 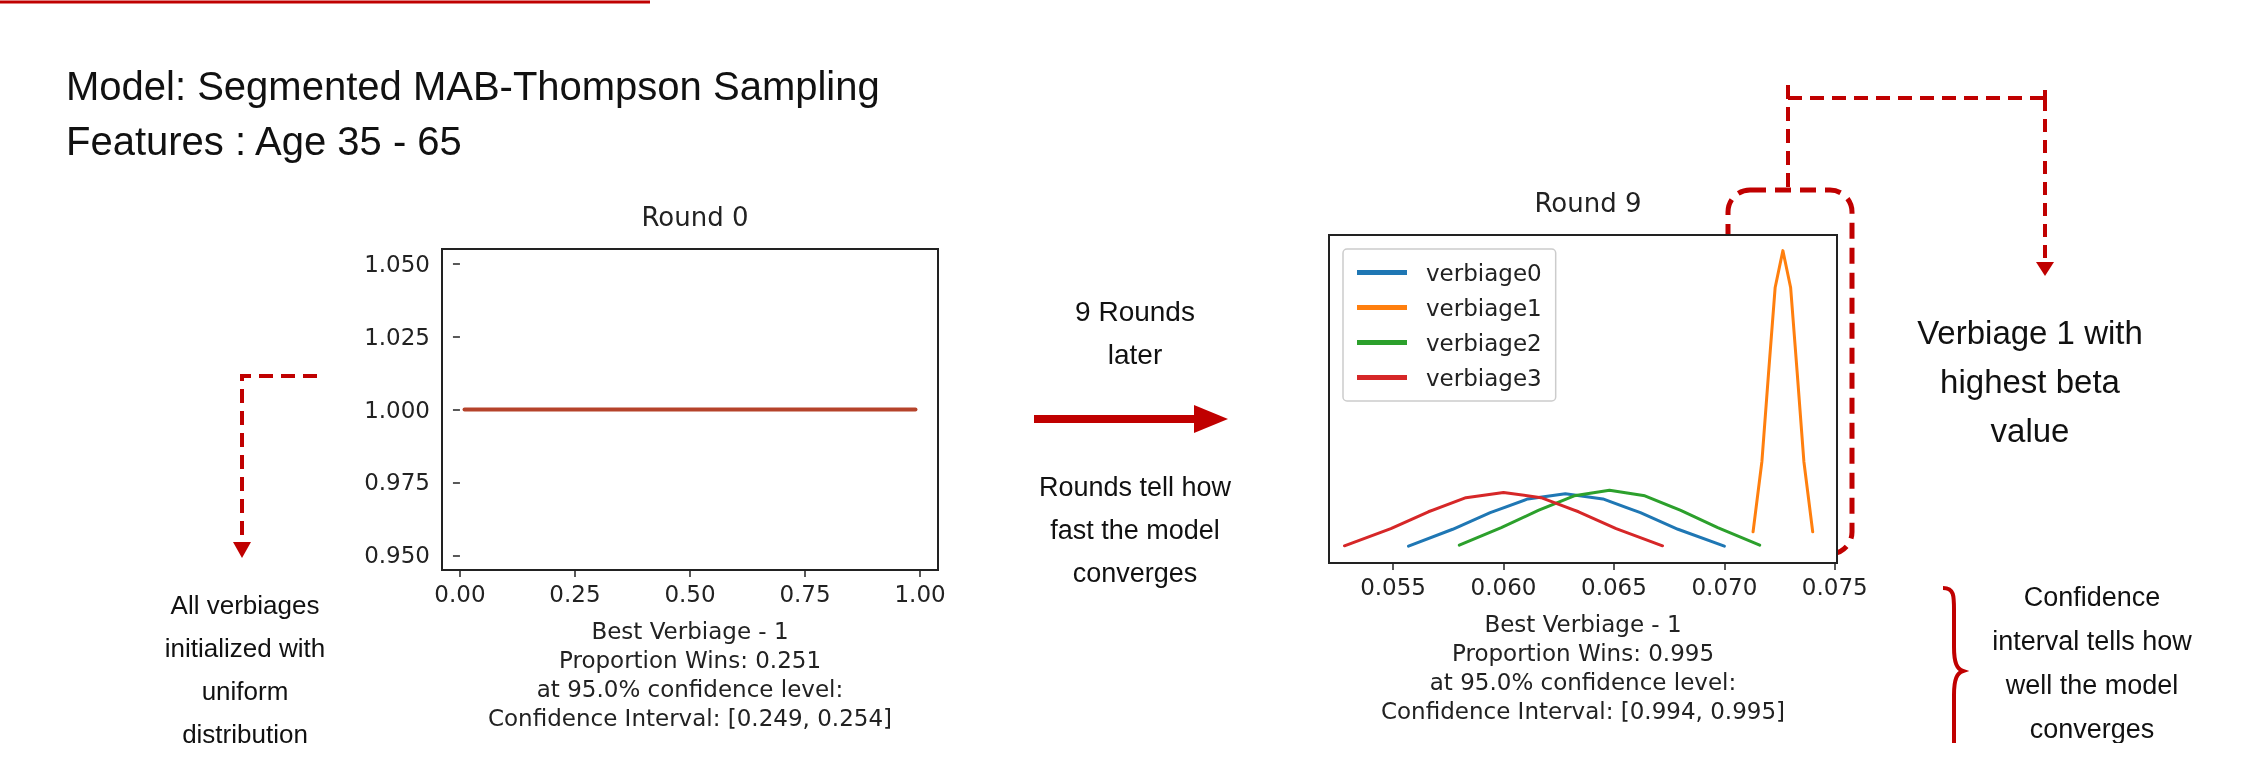 I want to click on text: Confidence interval tells how well the model converges, so click(x=2092, y=663).